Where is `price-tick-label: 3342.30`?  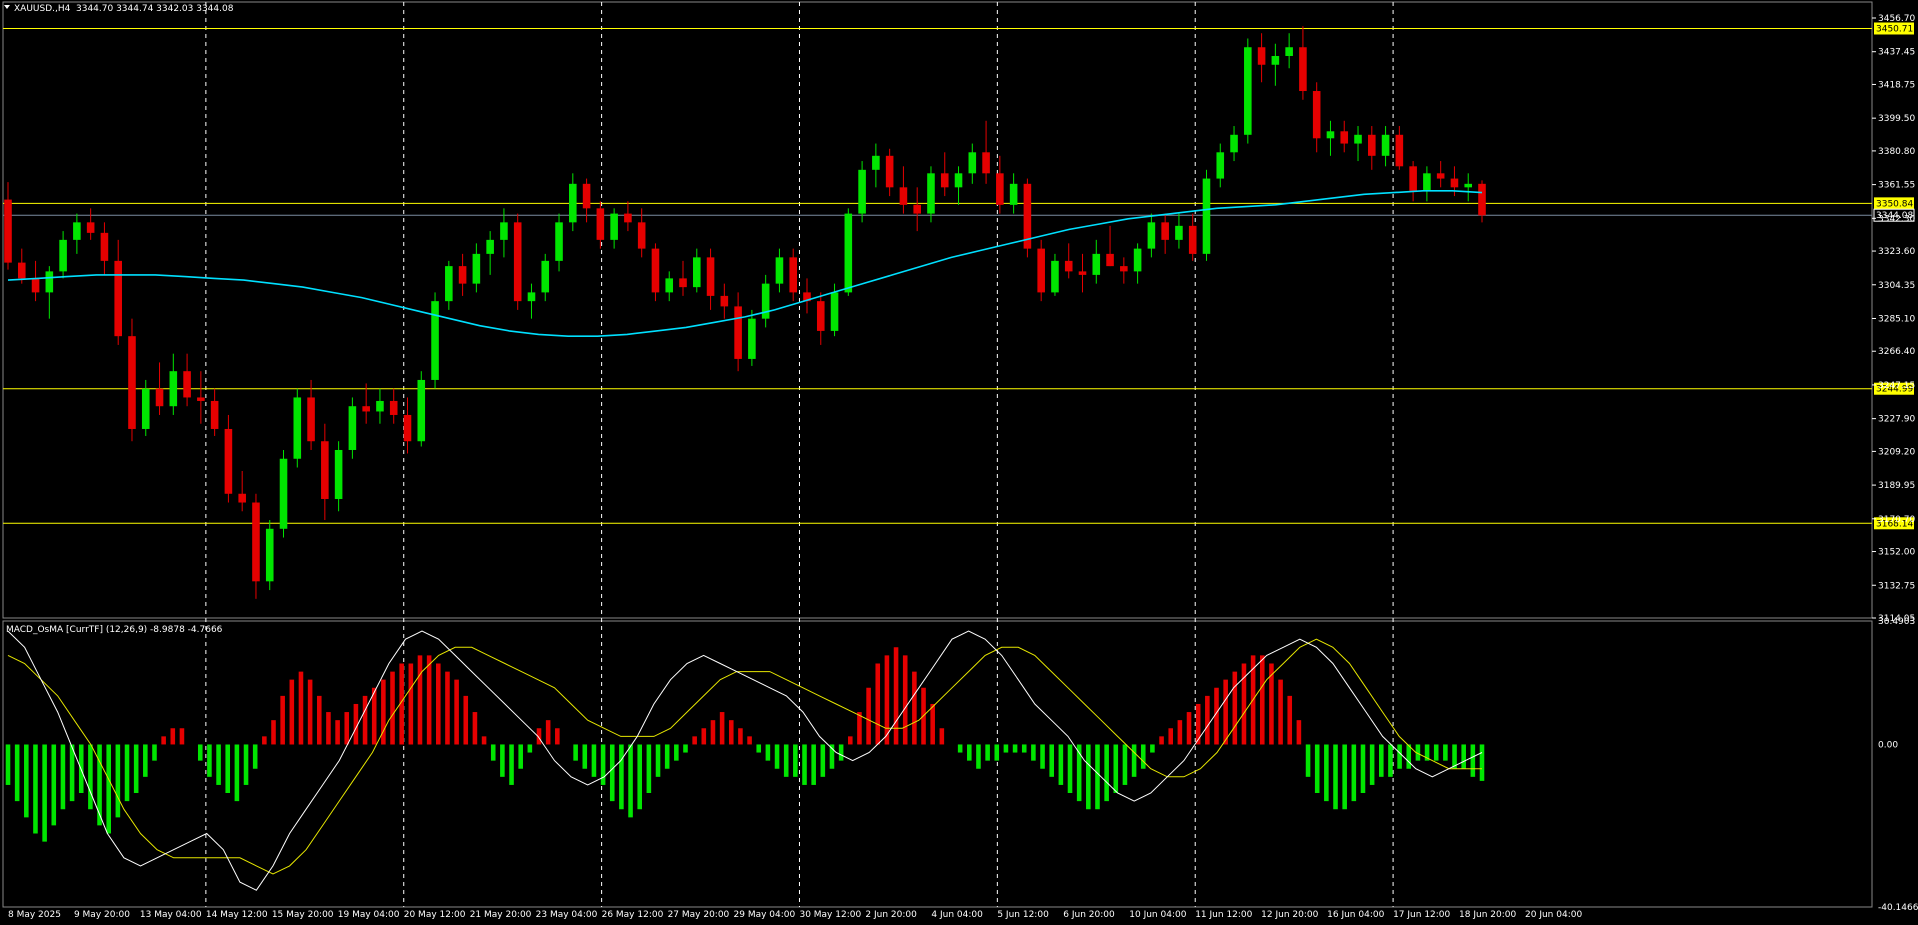 price-tick-label: 3342.30 is located at coordinates (1896, 219).